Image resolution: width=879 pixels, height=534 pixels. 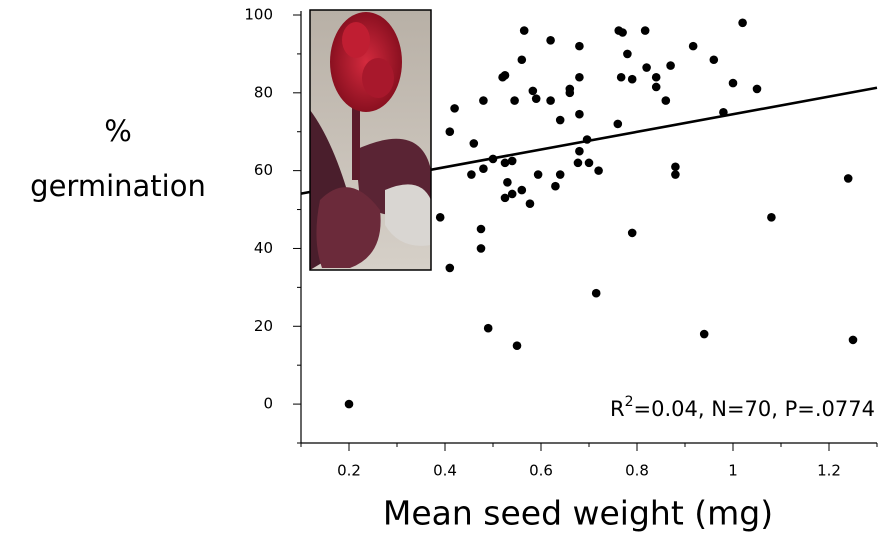 I want to click on annotation-superscript: 2, so click(x=629, y=402).